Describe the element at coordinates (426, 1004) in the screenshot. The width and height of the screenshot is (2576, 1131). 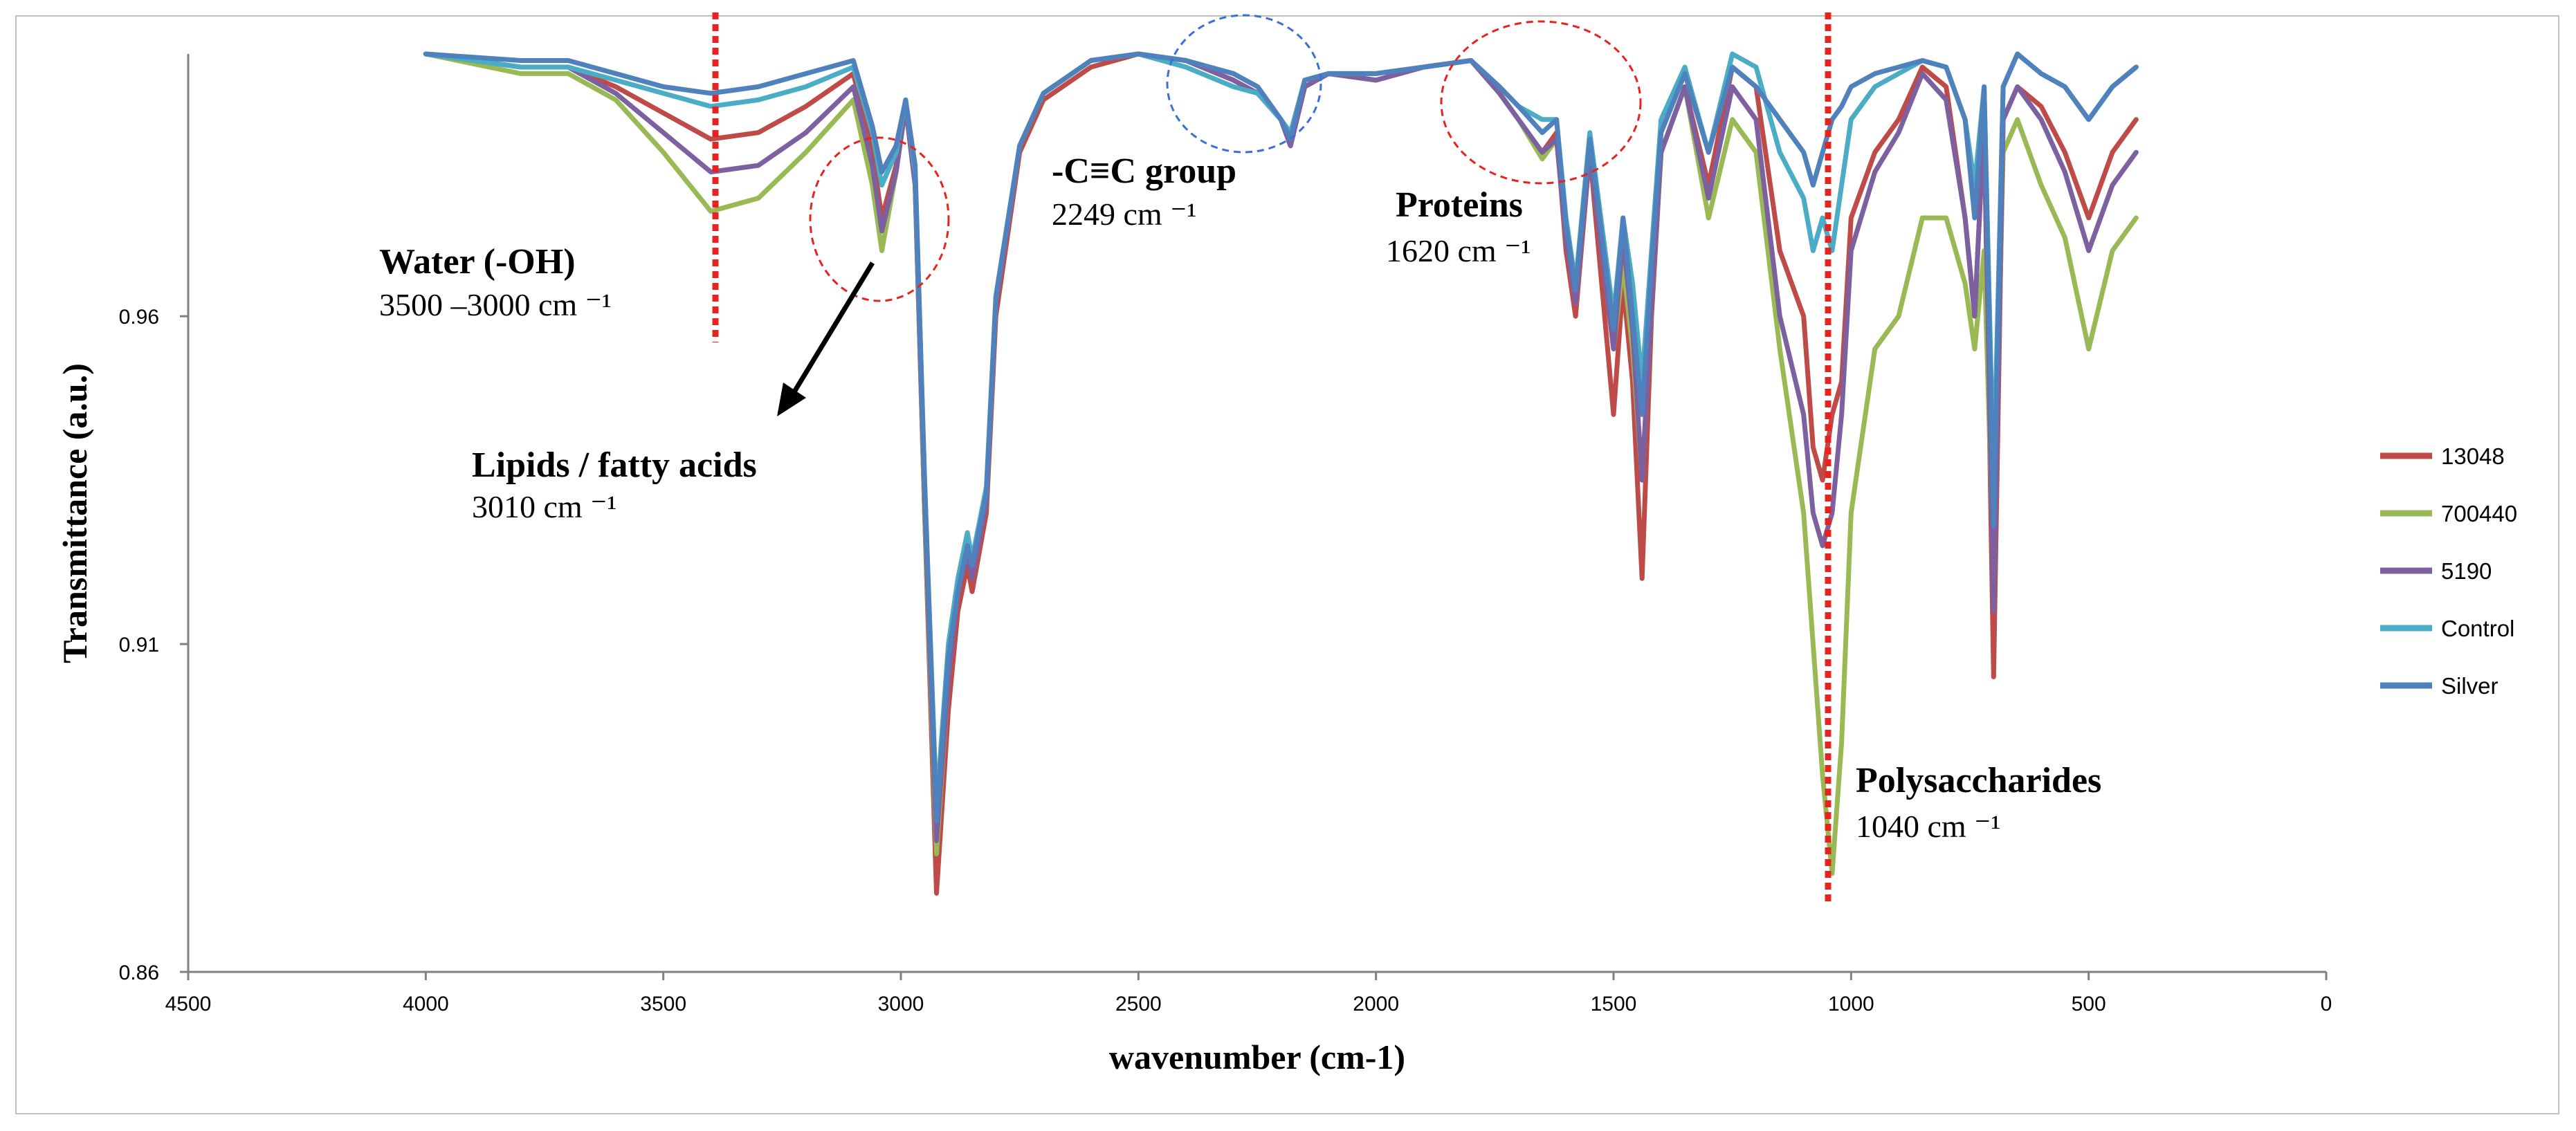
I see `x-tick-label: 4000` at that location.